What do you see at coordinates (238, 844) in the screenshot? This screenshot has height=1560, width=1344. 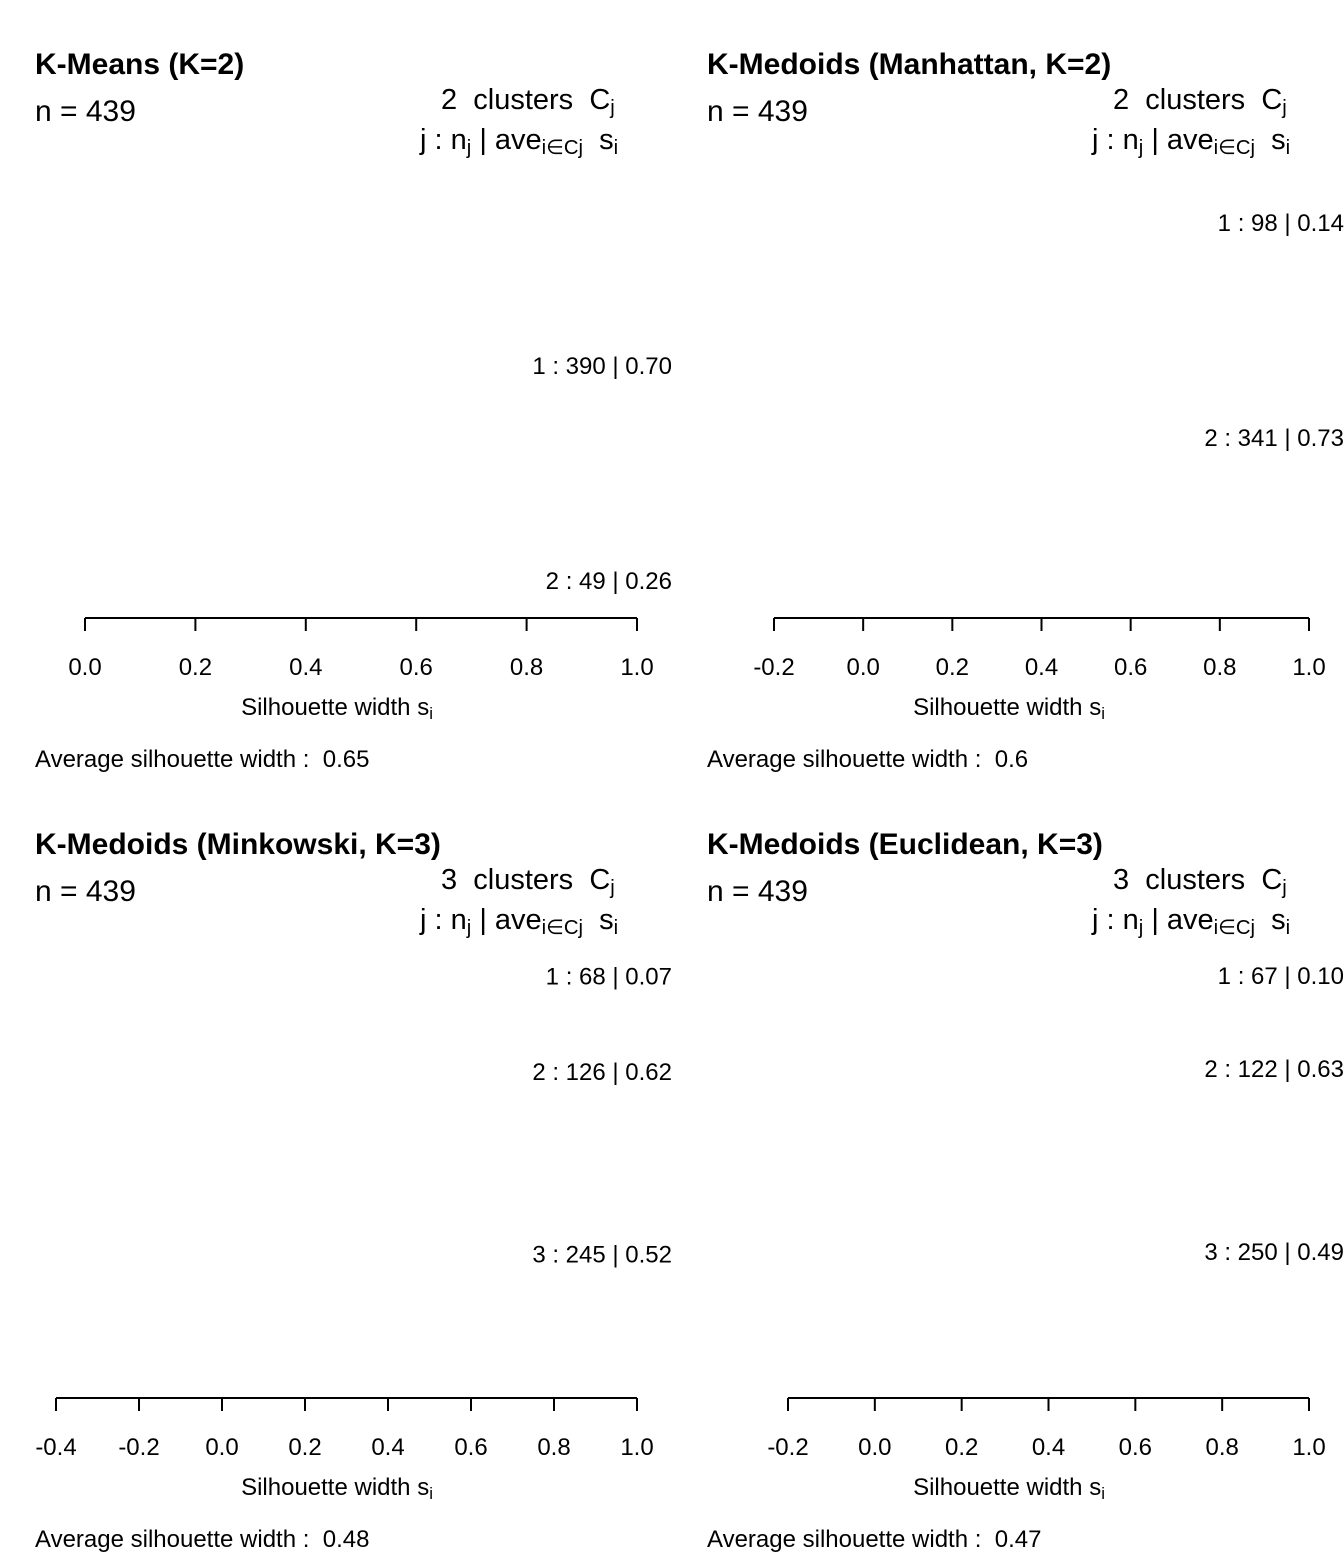 I see `panel-title: K-Medoids (Minkowski, K=3)` at bounding box center [238, 844].